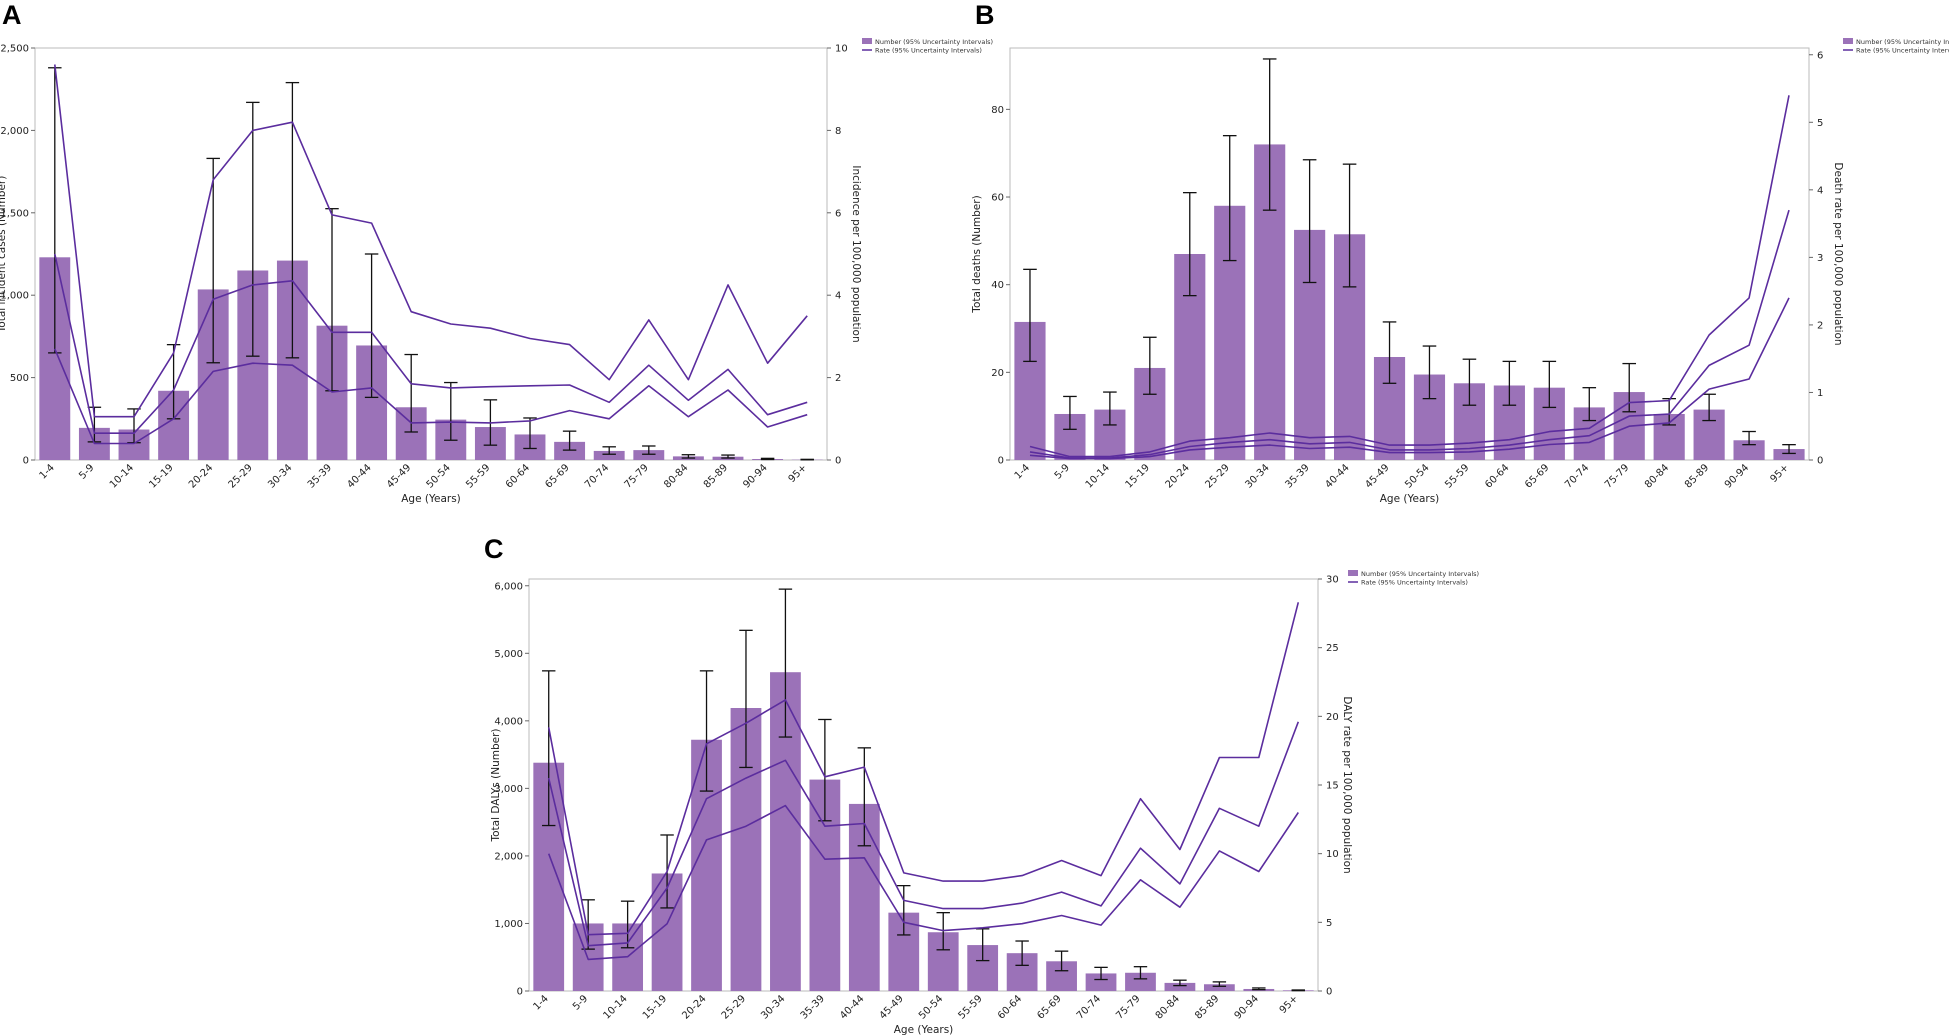  I want to click on y-tick-label: 80, so click(997, 110).